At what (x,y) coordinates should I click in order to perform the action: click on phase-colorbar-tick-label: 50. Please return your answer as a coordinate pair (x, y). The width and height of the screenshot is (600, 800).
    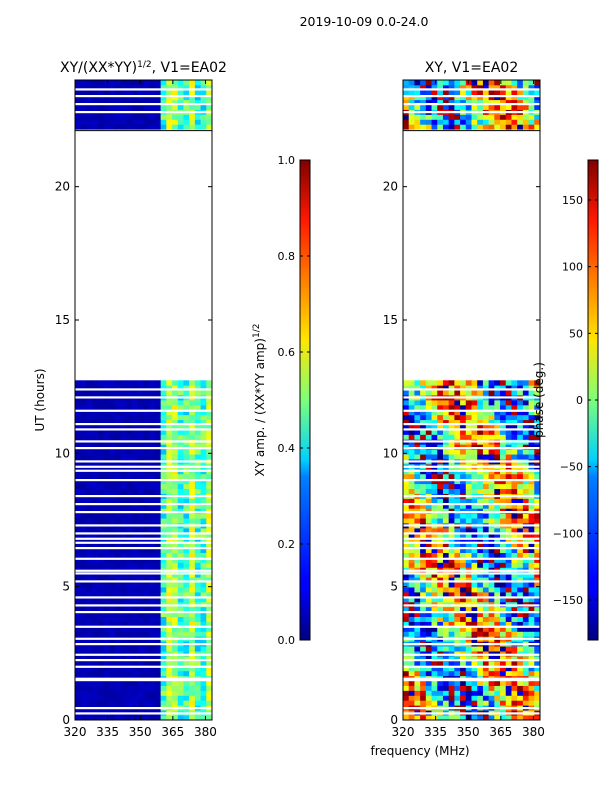
    Looking at the image, I should click on (576, 333).